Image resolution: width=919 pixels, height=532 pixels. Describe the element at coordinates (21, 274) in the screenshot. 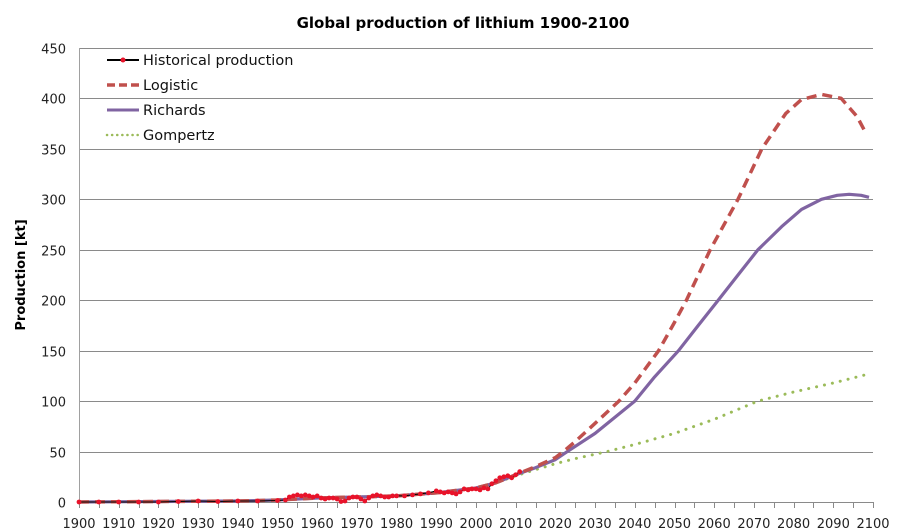

I see `y-axis-label: Production [kt]` at that location.